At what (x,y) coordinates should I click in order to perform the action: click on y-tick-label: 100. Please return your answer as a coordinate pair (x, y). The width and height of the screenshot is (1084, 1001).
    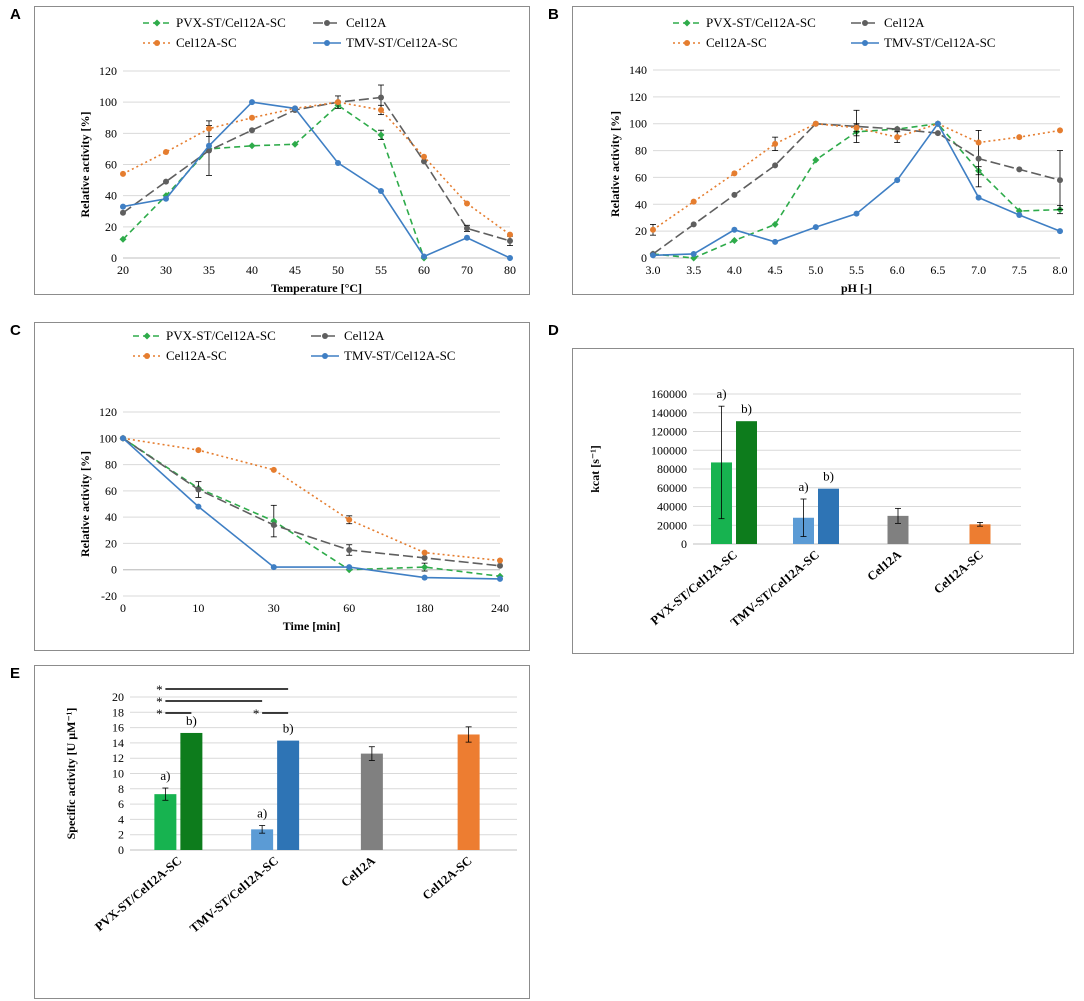
    Looking at the image, I should click on (638, 124).